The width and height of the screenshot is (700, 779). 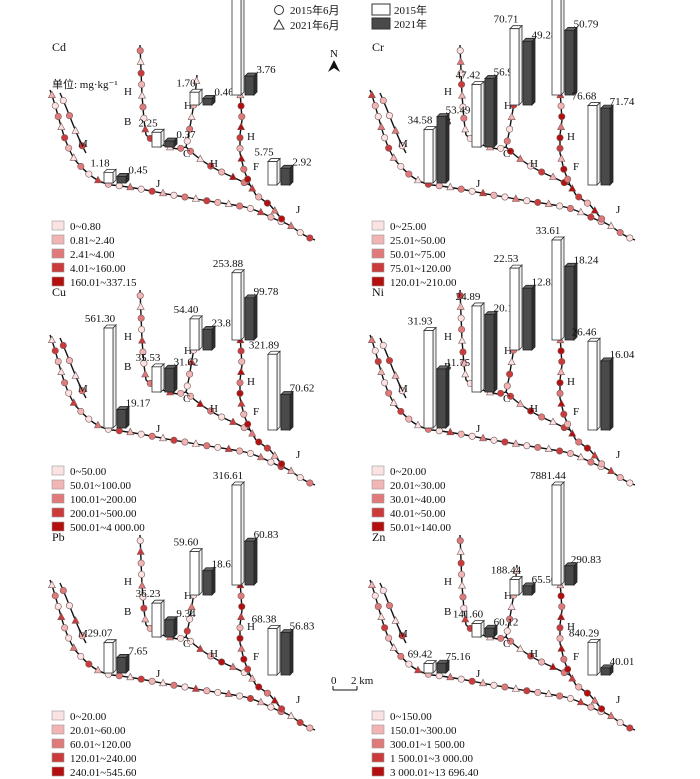 I want to click on scale-bar: 0 2 km, so click(x=352, y=683).